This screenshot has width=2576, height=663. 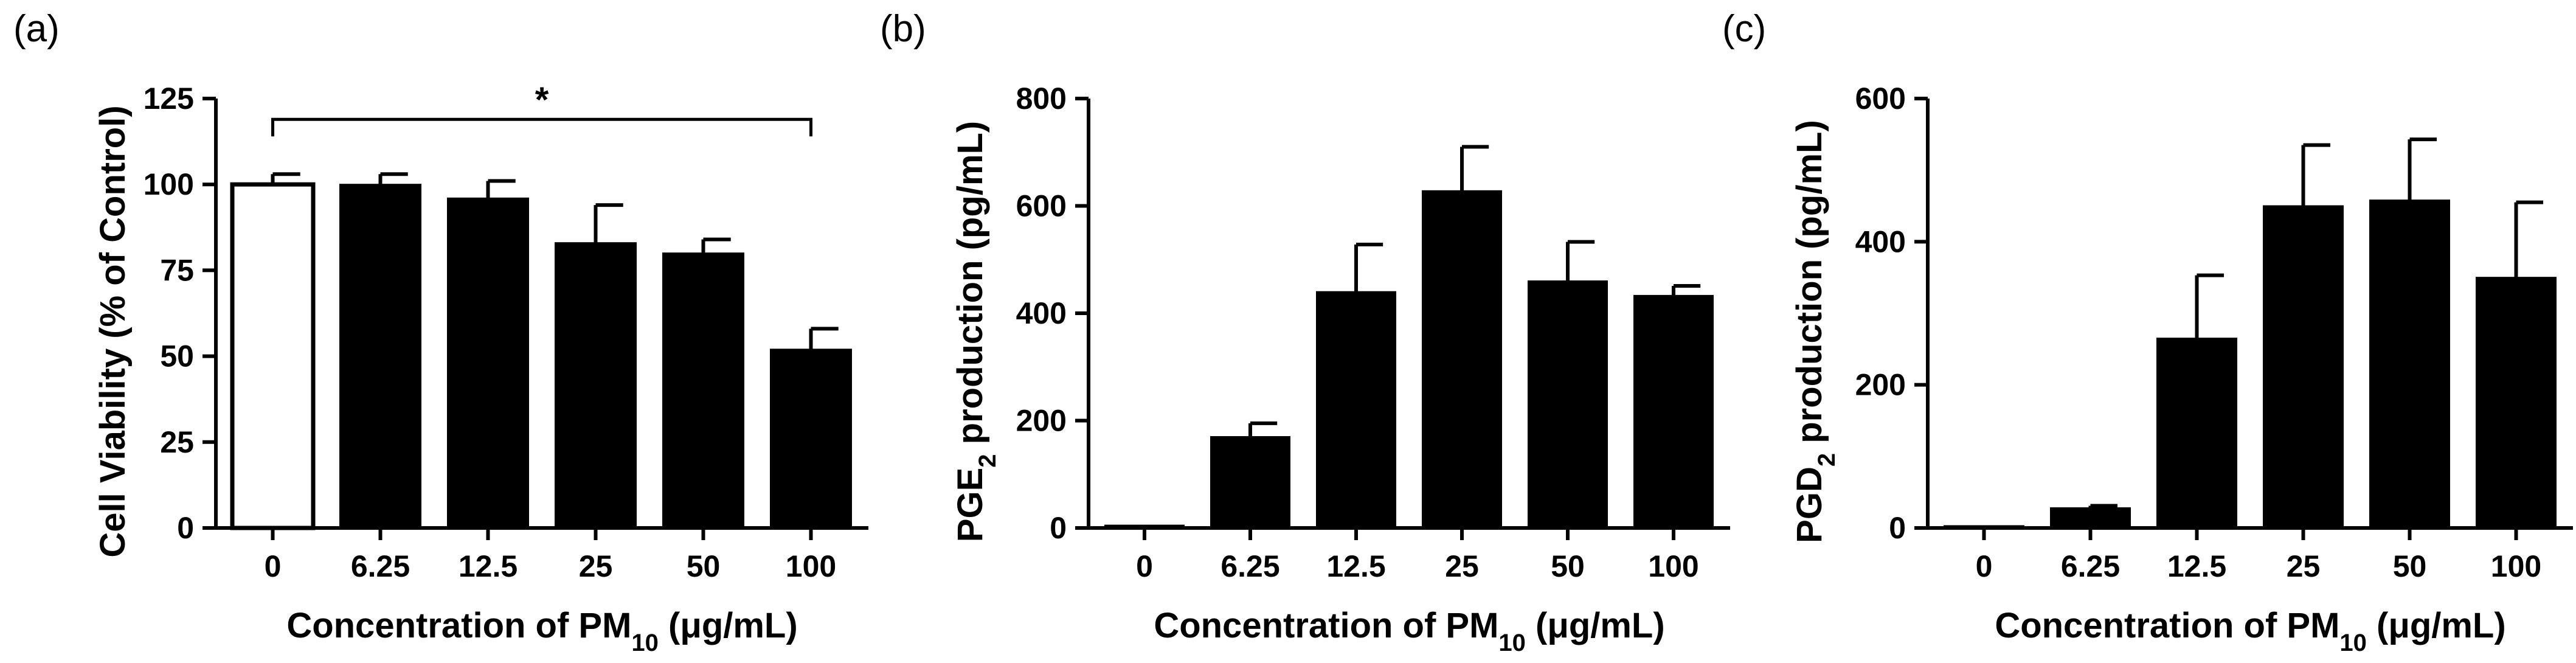 I want to click on y-tick-label: 100, so click(x=169, y=184).